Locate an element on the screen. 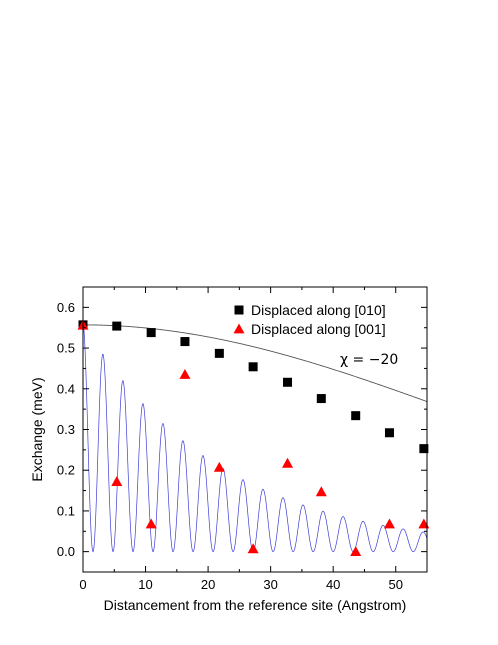 Image resolution: width=498 pixels, height=645 pixels. chi-annotation: χ = −20 is located at coordinates (369, 360).